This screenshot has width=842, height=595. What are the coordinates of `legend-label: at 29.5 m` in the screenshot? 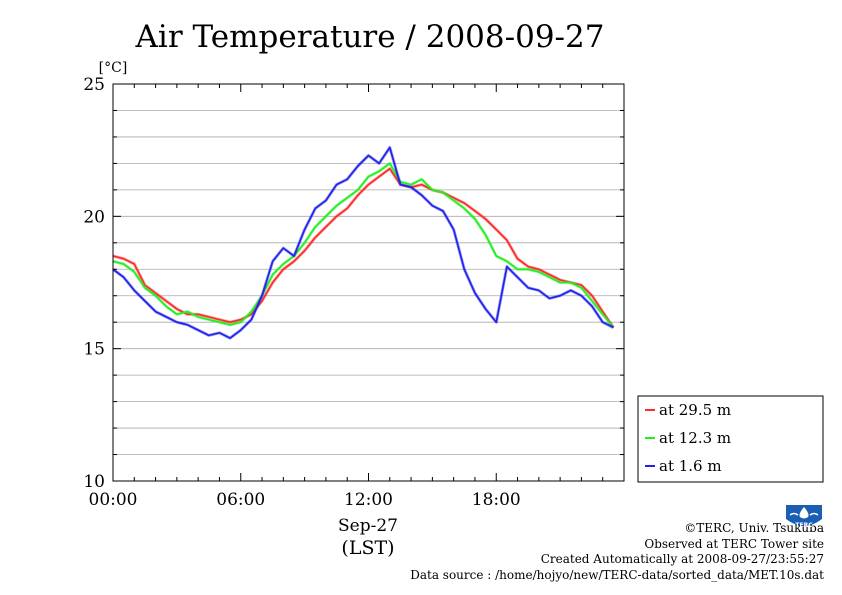 It's located at (695, 410).